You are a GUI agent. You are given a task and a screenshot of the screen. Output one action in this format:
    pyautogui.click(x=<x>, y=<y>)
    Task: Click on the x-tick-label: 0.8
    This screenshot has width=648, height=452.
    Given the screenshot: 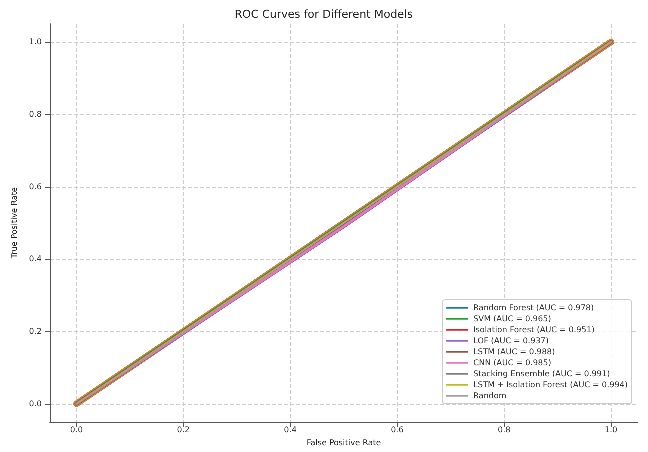 What is the action you would take?
    pyautogui.click(x=504, y=430)
    